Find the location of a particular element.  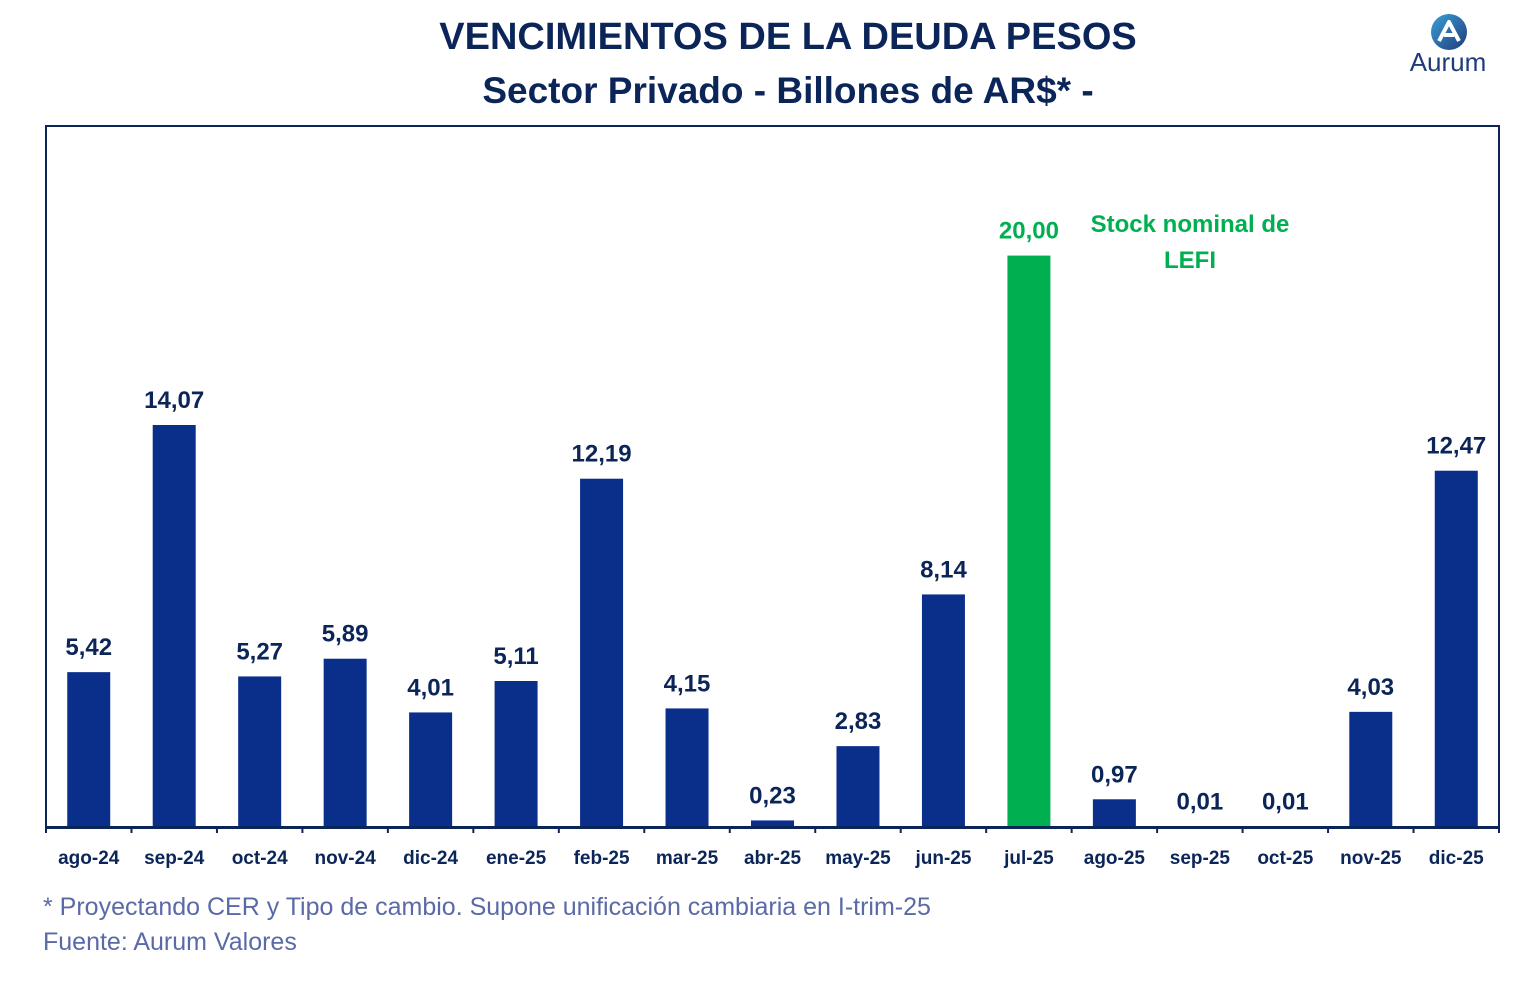

value-label-jun-25: 8,14 is located at coordinates (943, 569).